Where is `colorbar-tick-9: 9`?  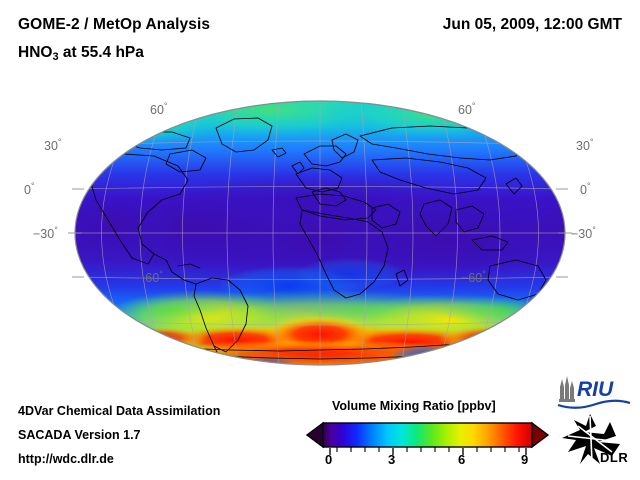 colorbar-tick-9: 9 is located at coordinates (525, 459).